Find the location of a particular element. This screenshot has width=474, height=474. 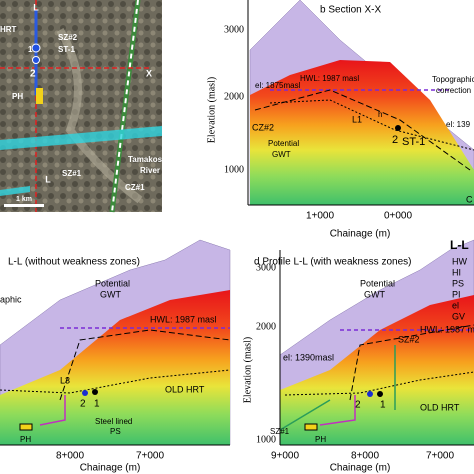

label: PI is located at coordinates (456, 294).